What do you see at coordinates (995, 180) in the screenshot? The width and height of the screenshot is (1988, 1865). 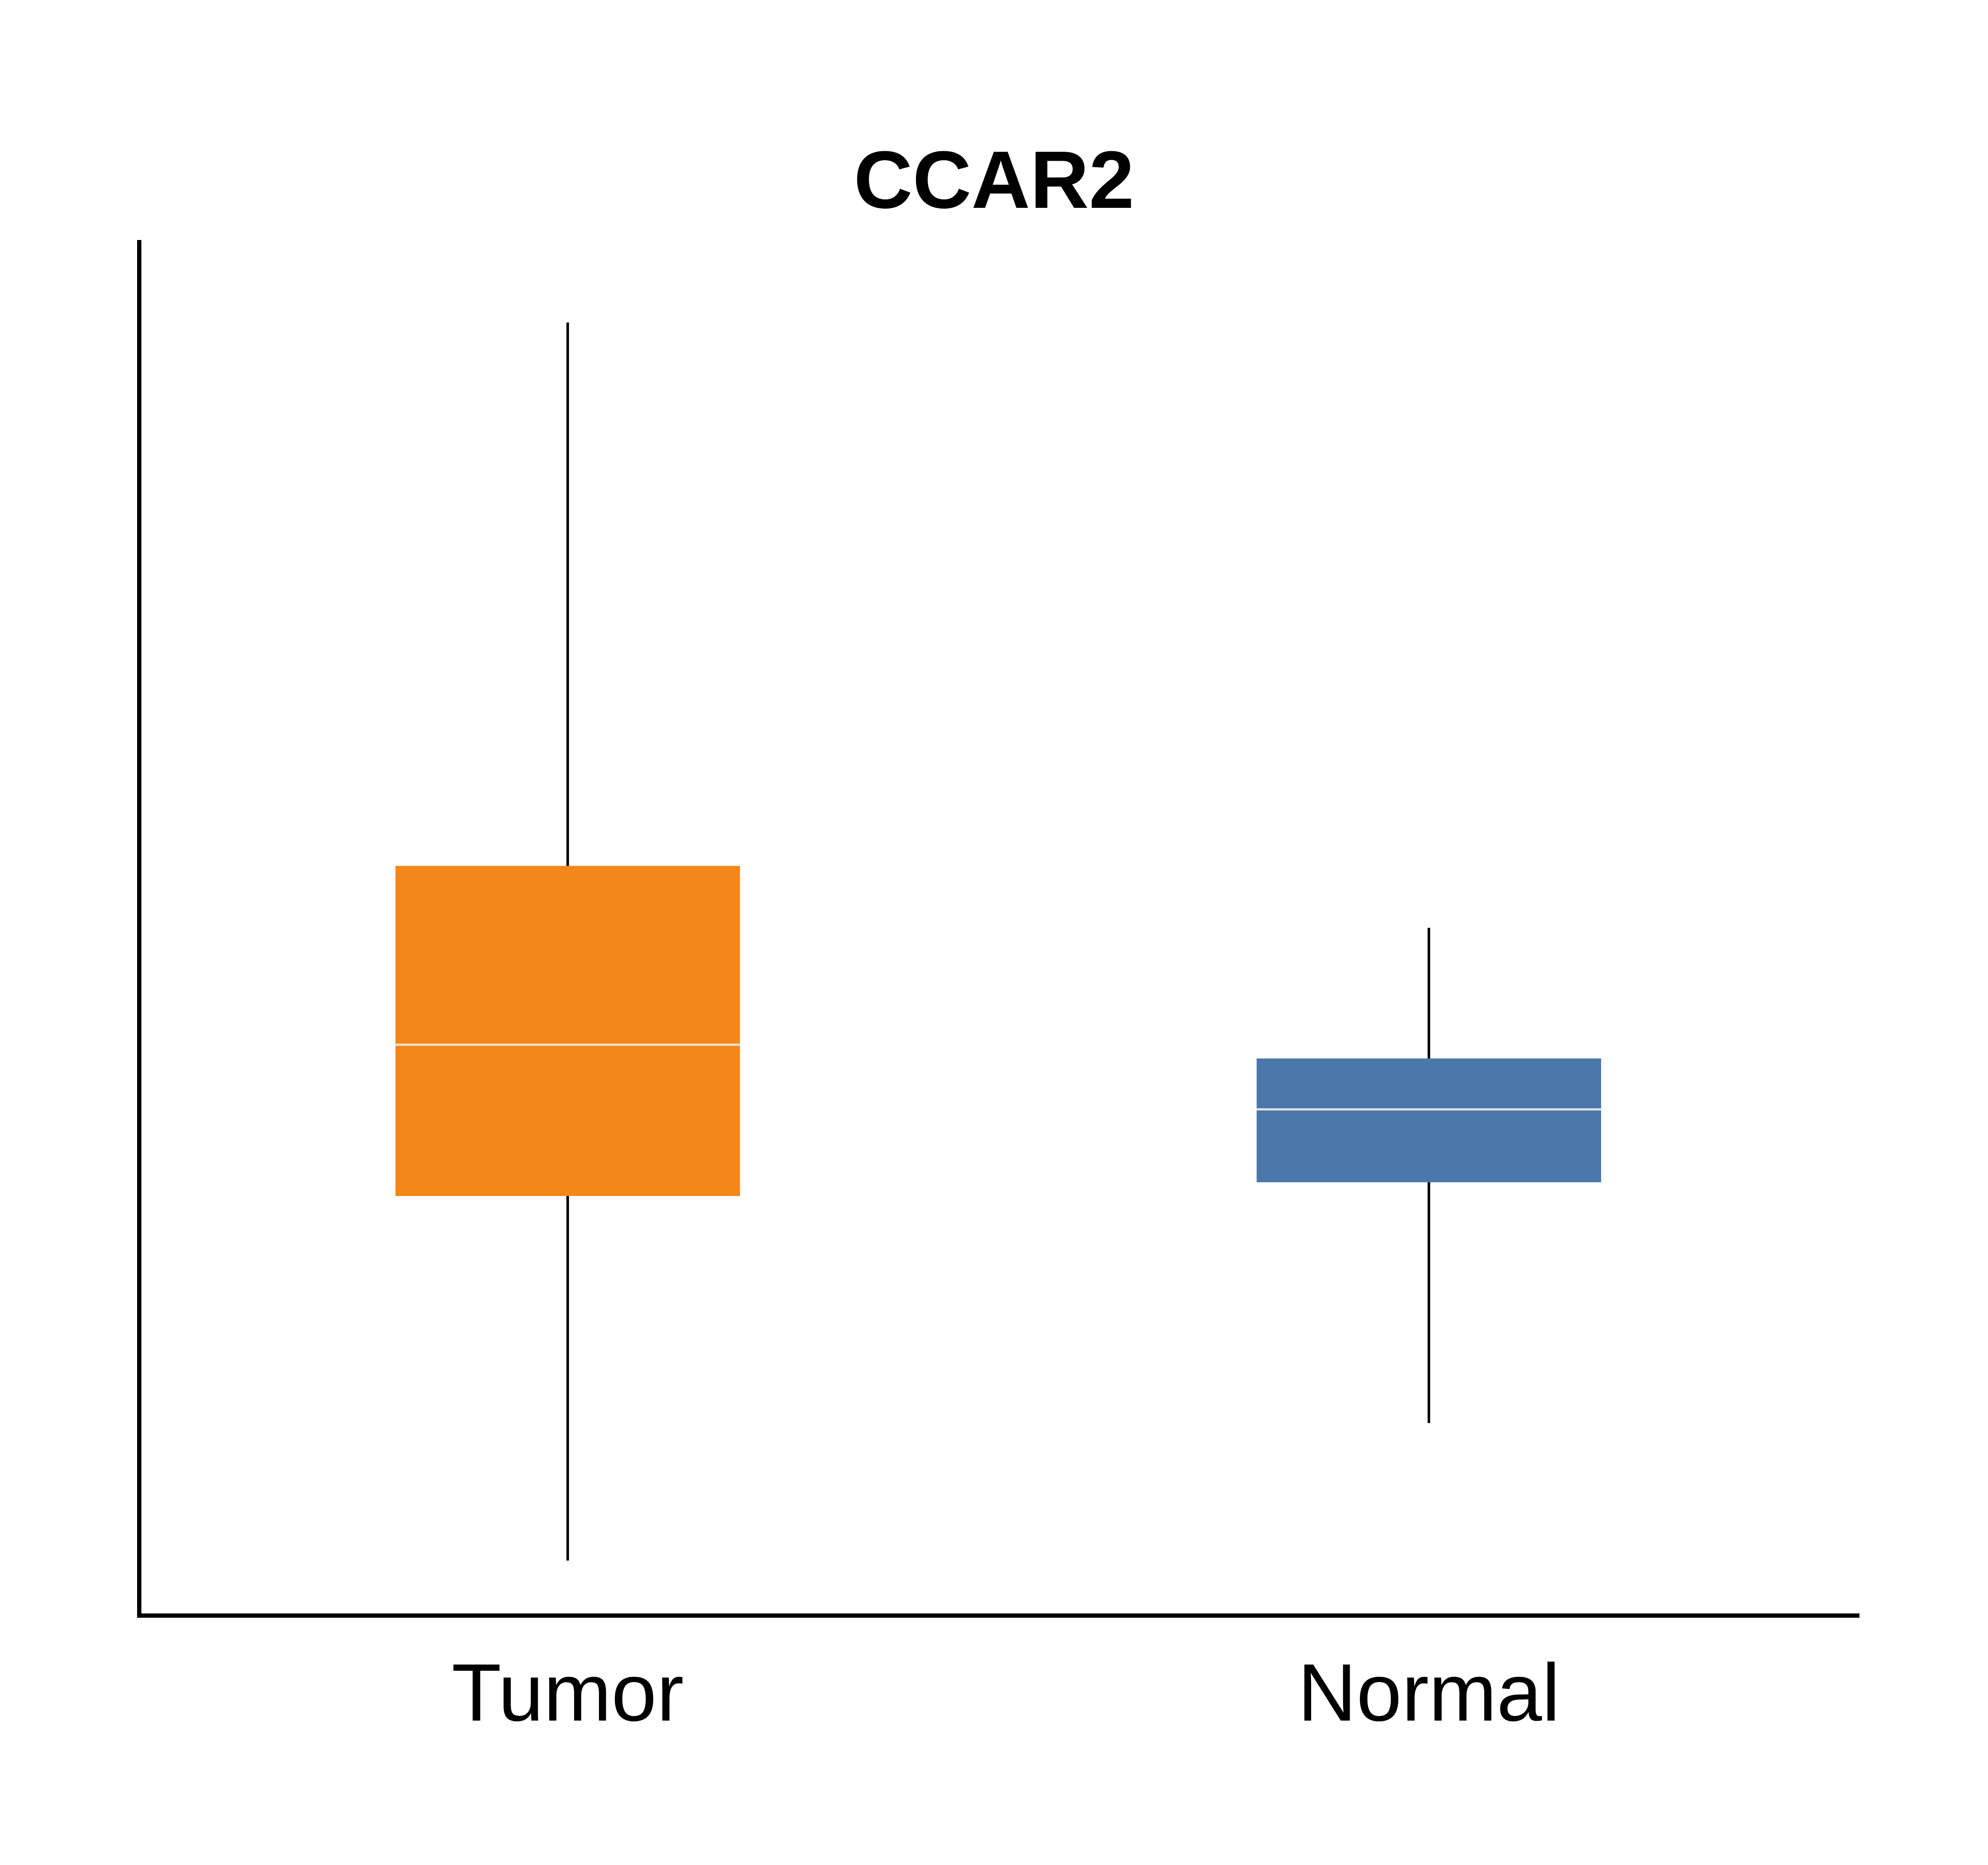 I see `chart-title: CCAR2` at bounding box center [995, 180].